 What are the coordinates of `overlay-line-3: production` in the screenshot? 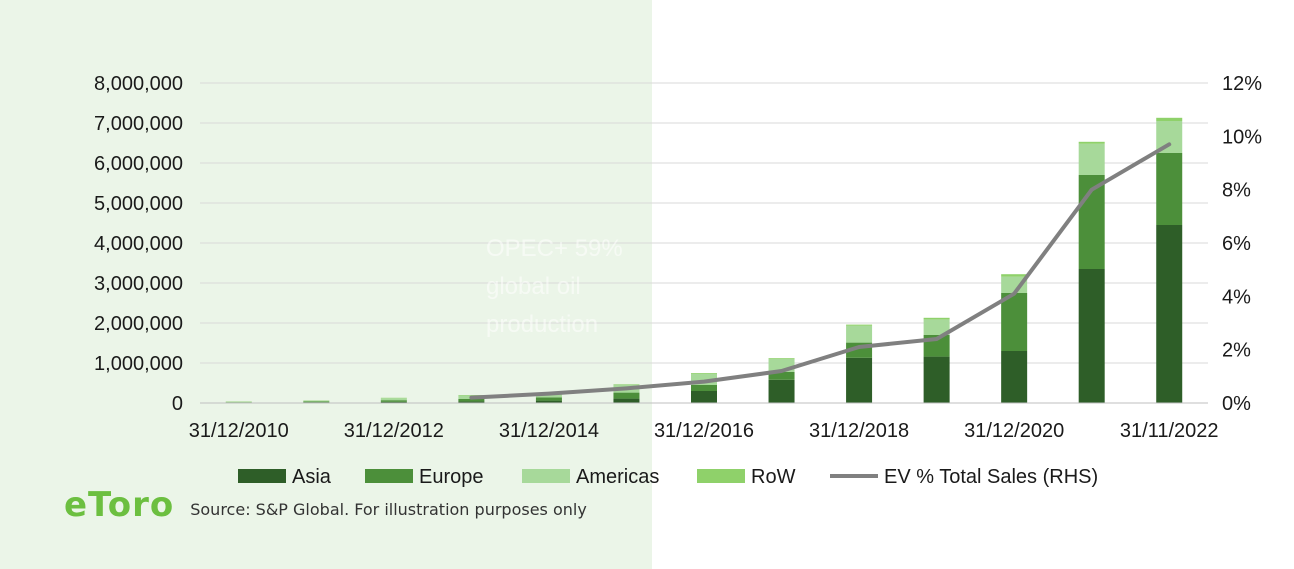 It's located at (542, 324).